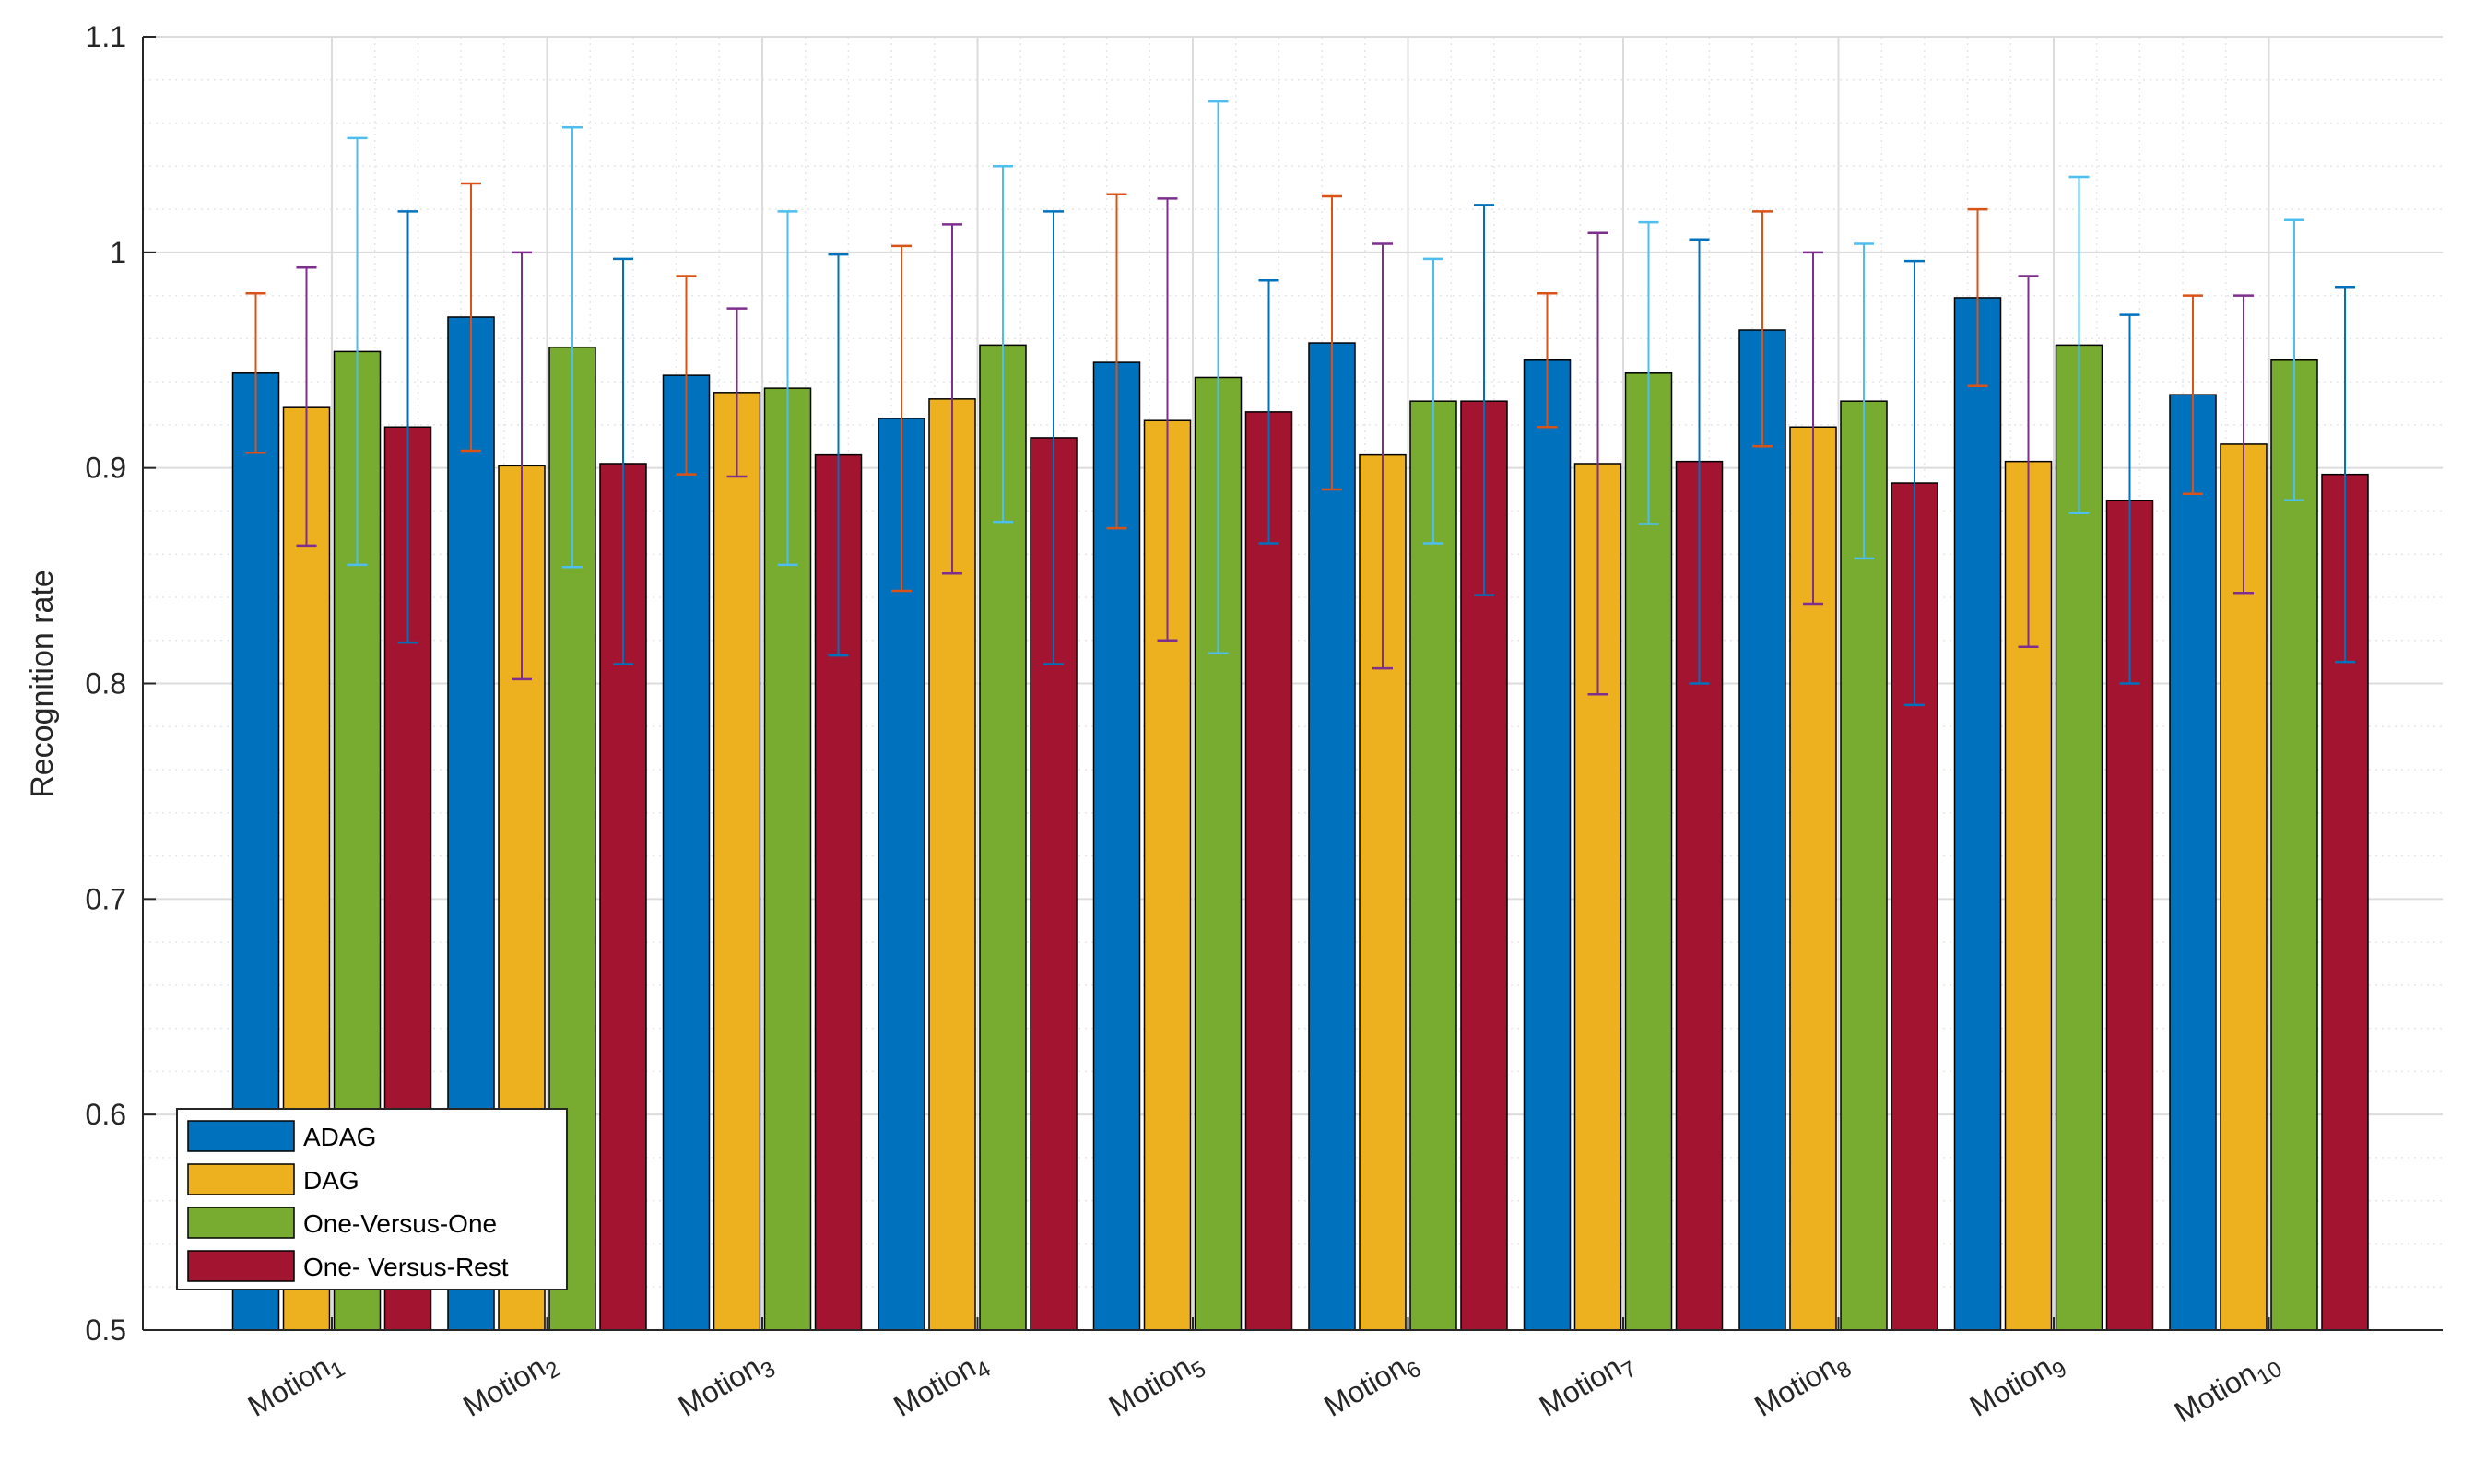  I want to click on x-tick-label: Motion4, so click(941, 1386).